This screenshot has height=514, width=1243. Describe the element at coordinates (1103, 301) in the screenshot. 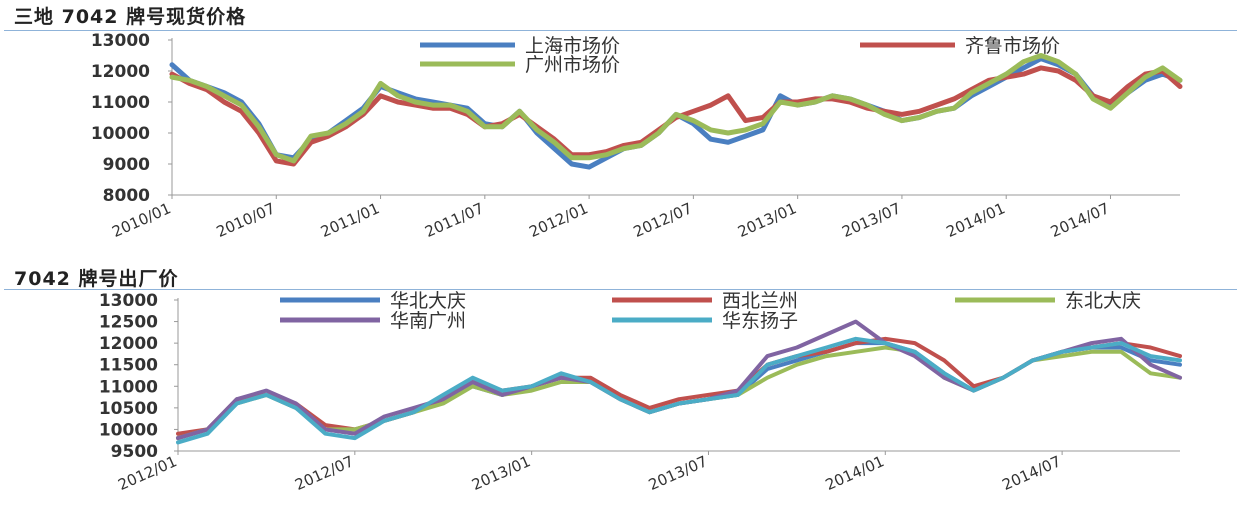

I see `legend-label: 东北大庆` at that location.